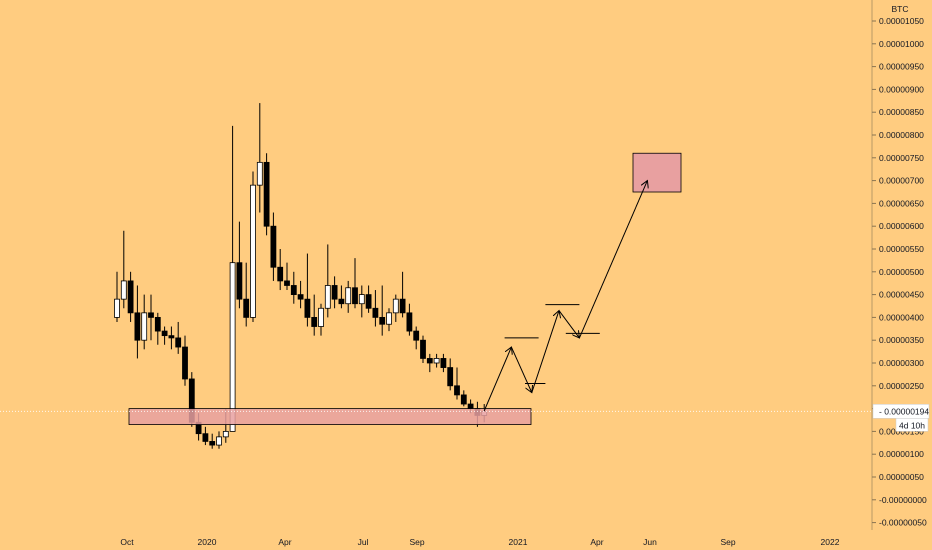 The image size is (932, 550). I want to click on countdown-label: 4d 10h, so click(912, 425).